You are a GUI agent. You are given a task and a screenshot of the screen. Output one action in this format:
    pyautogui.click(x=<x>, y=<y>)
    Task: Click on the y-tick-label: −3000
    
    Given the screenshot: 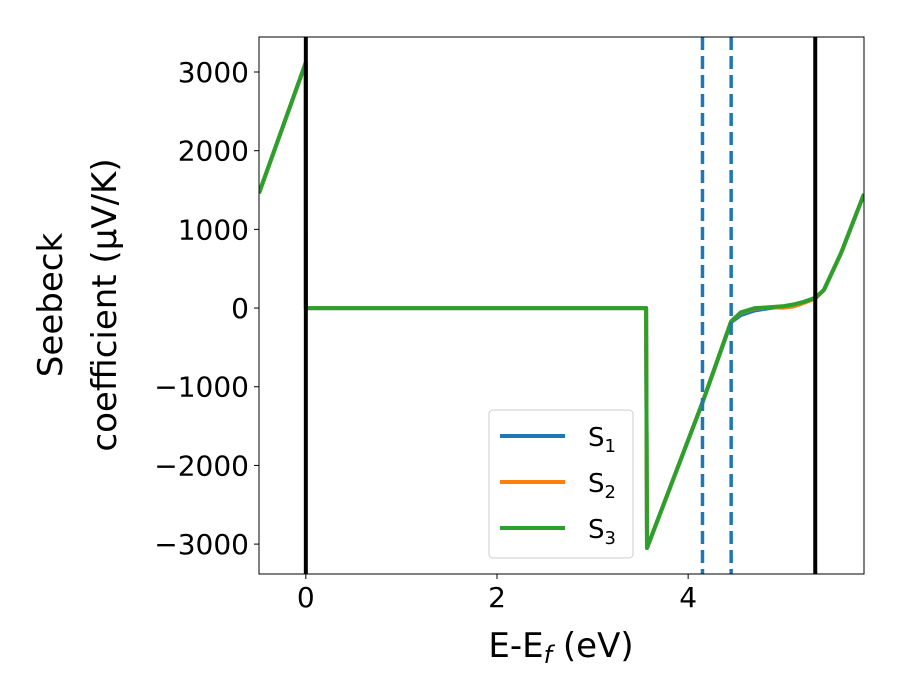 What is the action you would take?
    pyautogui.click(x=201, y=544)
    